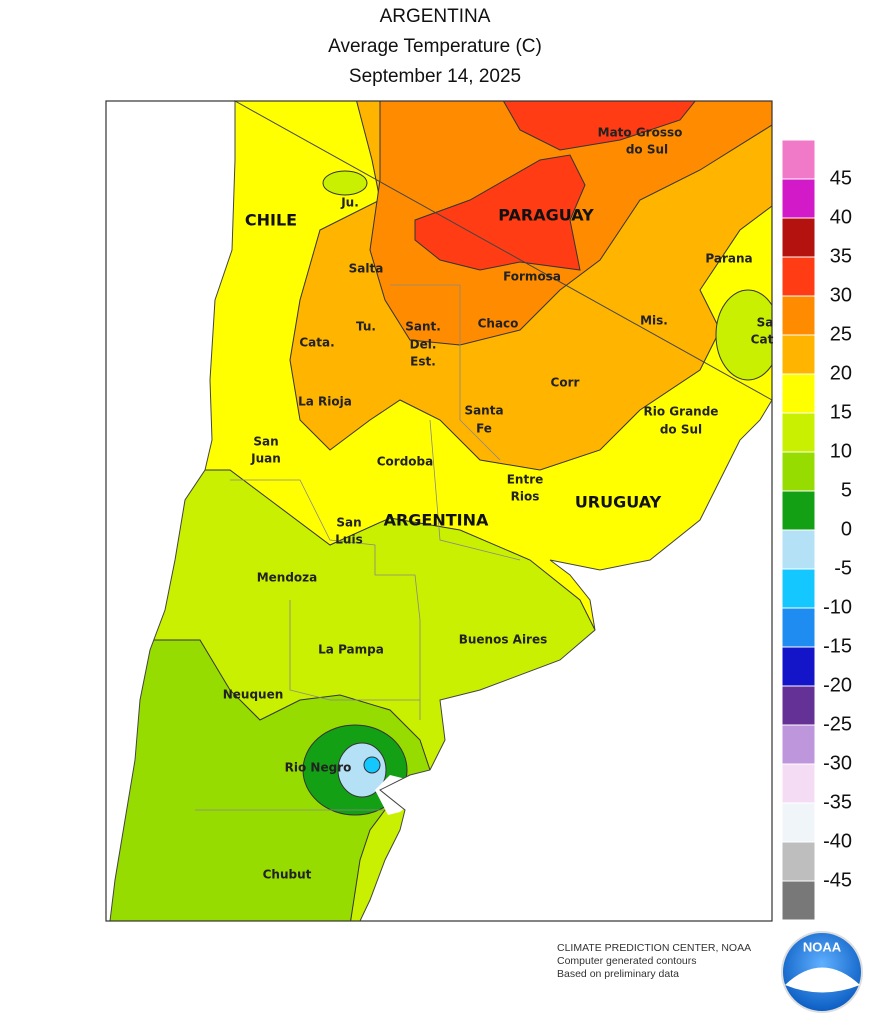 Image resolution: width=870 pixels, height=1024 pixels. Describe the element at coordinates (525, 497) in the screenshot. I see `place-label: Rios` at that location.